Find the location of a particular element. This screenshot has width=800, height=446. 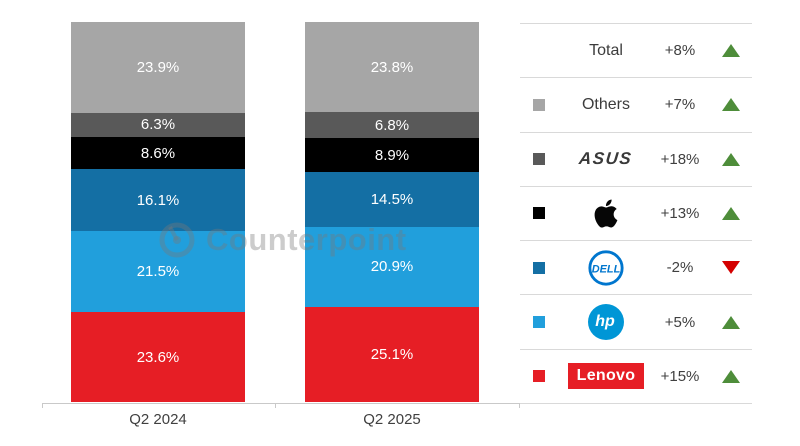

bar-segment-hp: 21.5% is located at coordinates (158, 271).